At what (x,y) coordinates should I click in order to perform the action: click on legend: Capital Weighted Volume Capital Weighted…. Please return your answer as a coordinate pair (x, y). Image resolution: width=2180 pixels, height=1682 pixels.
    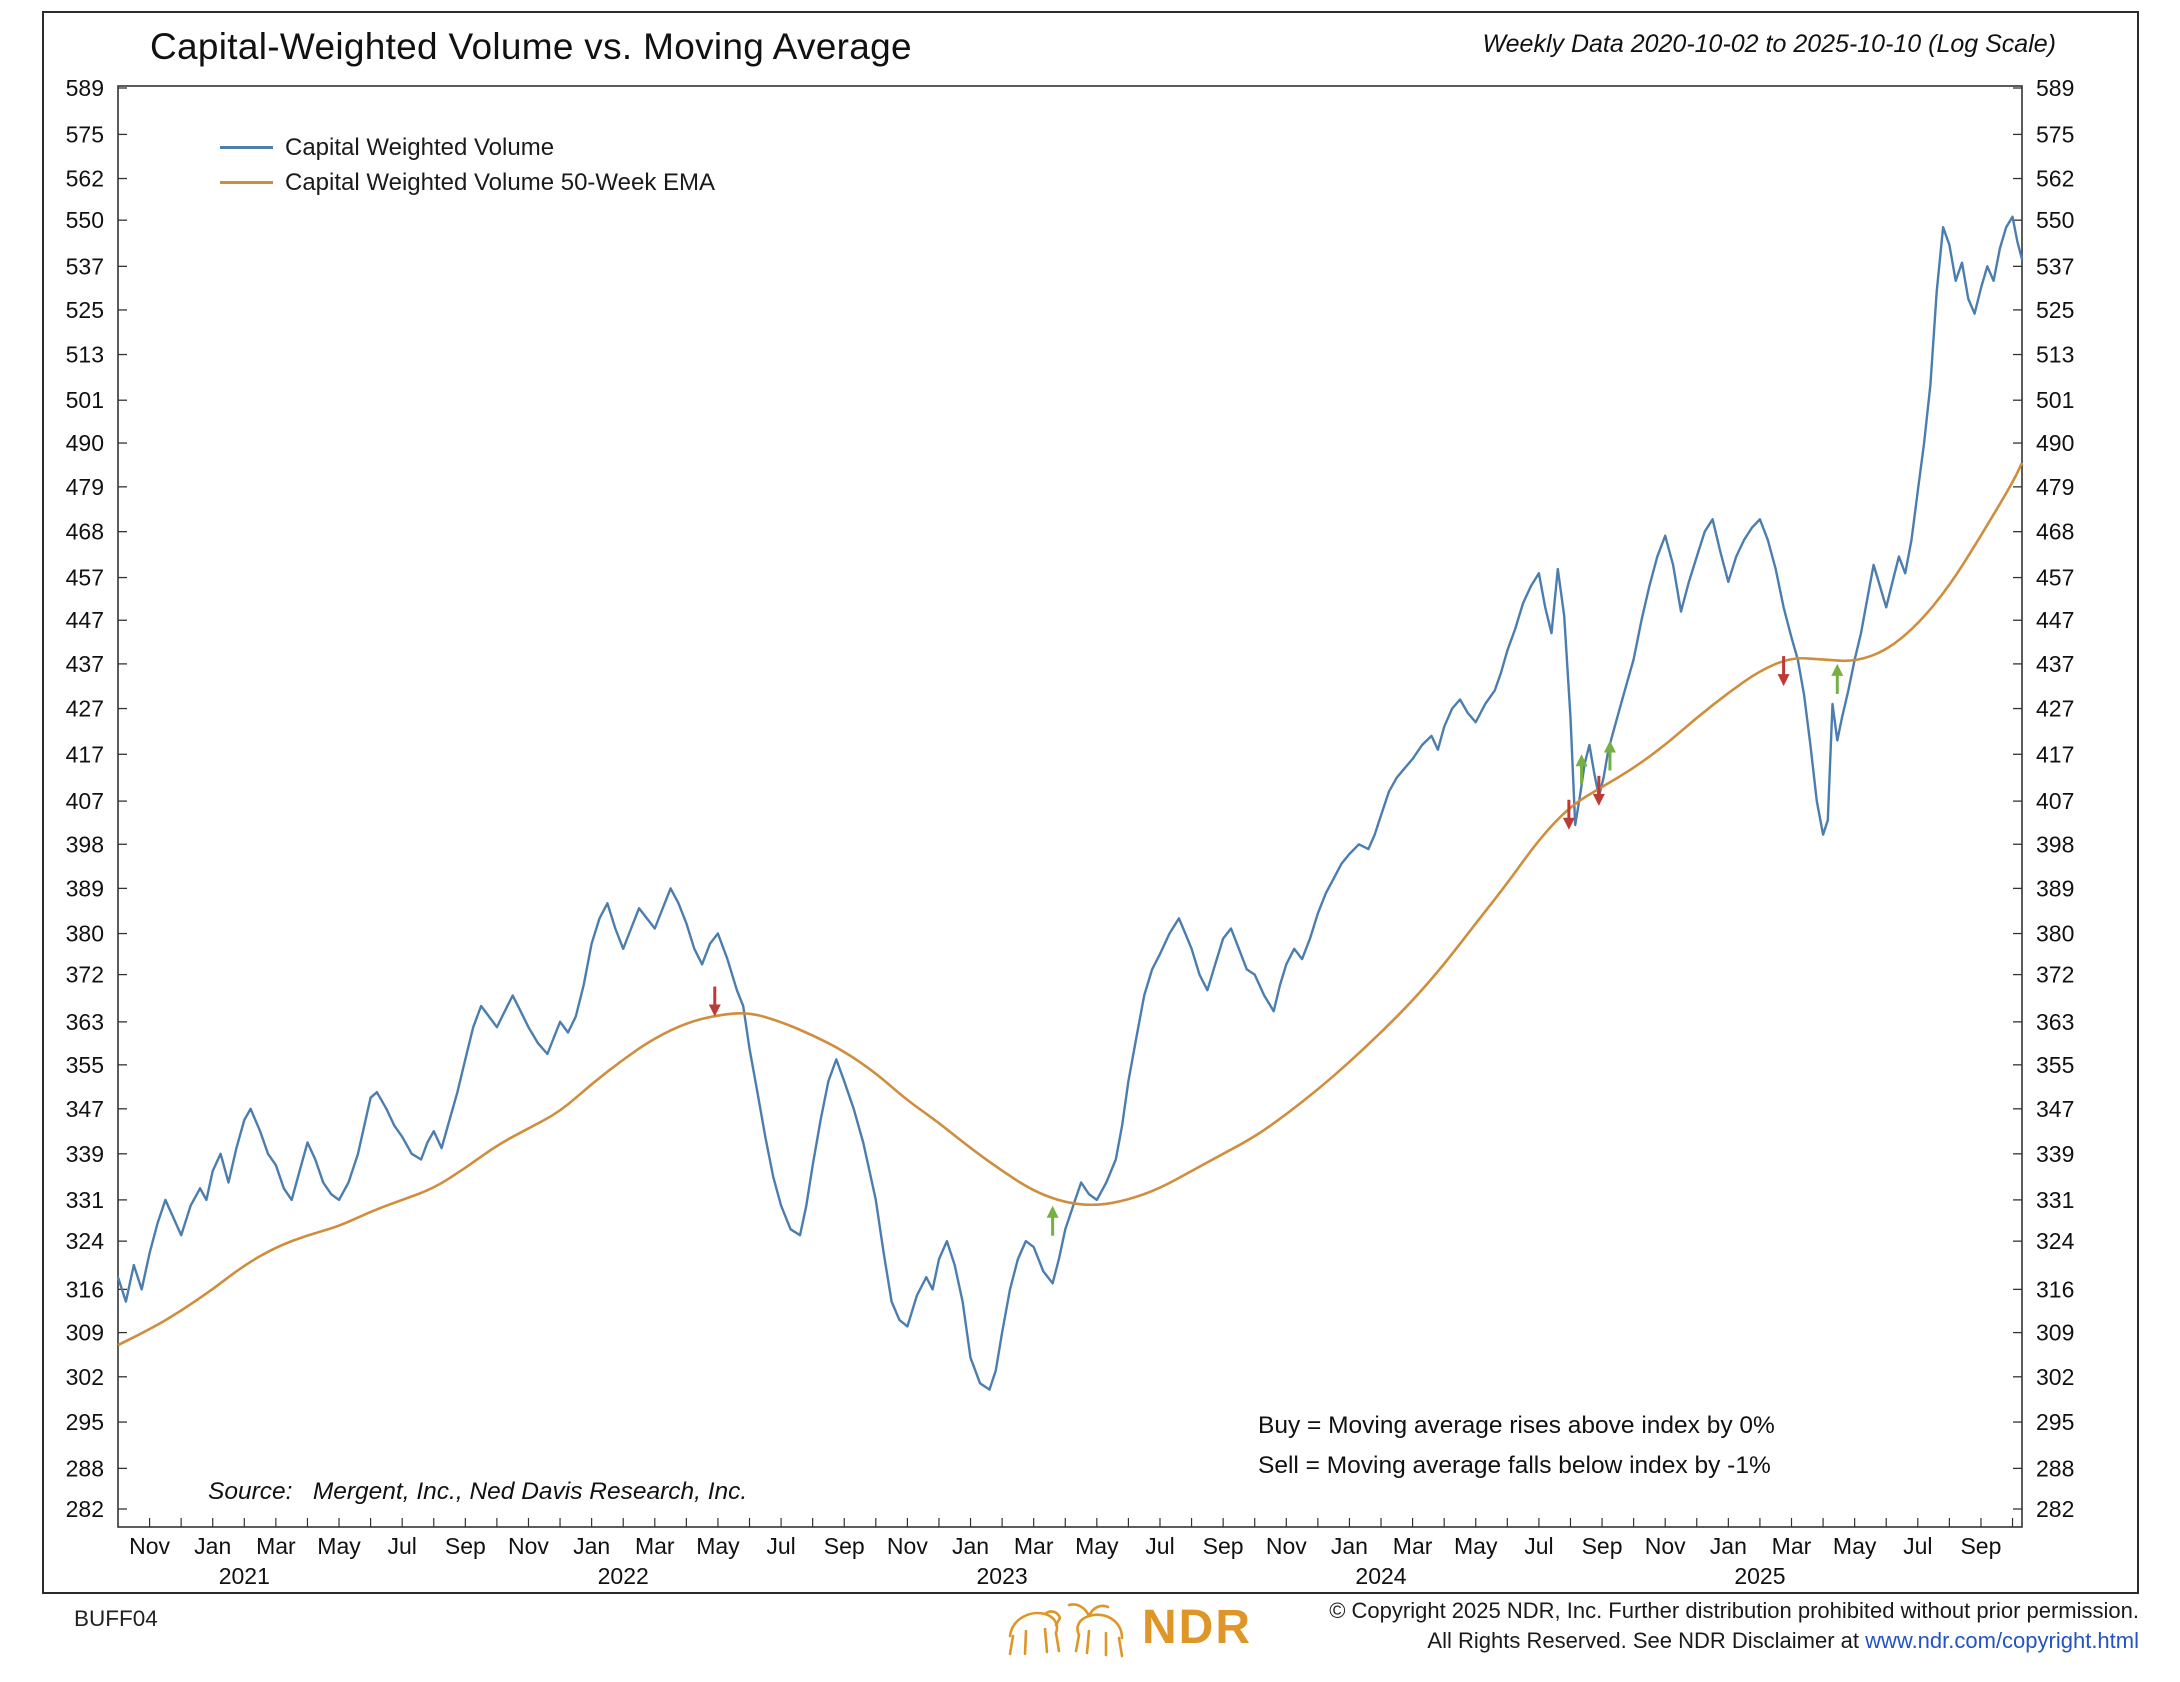
    Looking at the image, I should click on (467, 165).